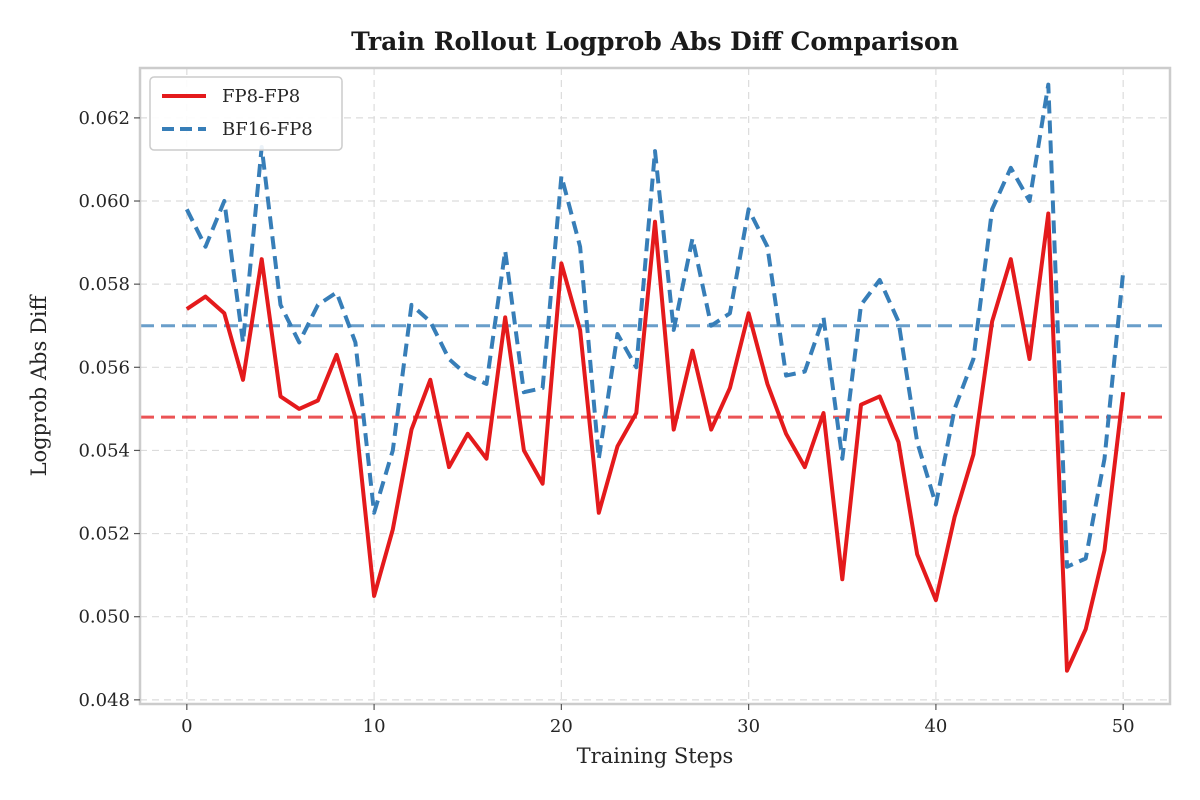  What do you see at coordinates (39, 385) in the screenshot?
I see `y-axis-label: Logprob Abs Diff` at bounding box center [39, 385].